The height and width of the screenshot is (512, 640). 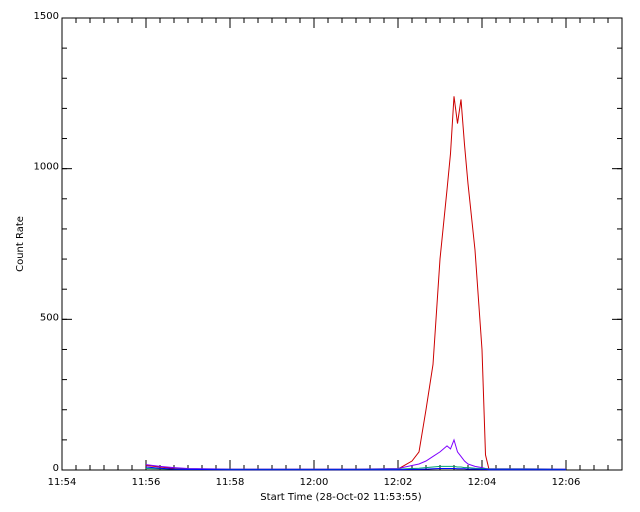 I want to click on y-tick-label: 500, so click(x=49, y=317).